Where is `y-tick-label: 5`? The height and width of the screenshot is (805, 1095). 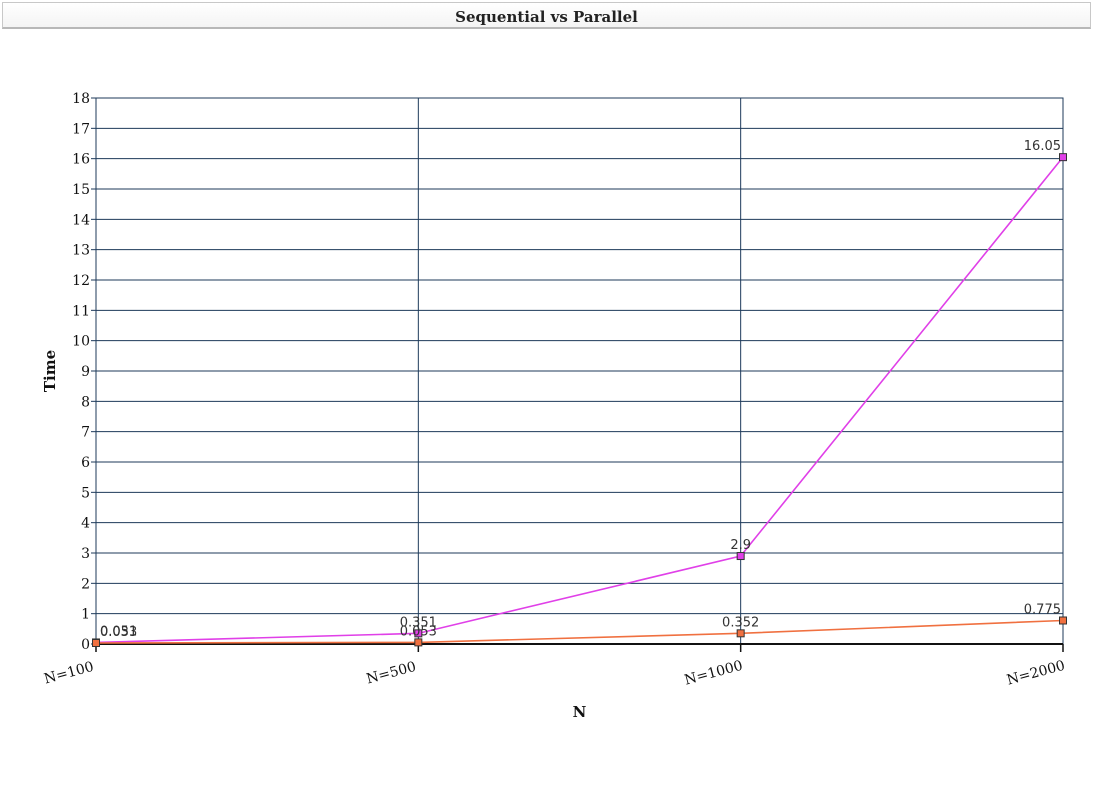
y-tick-label: 5 is located at coordinates (85, 493).